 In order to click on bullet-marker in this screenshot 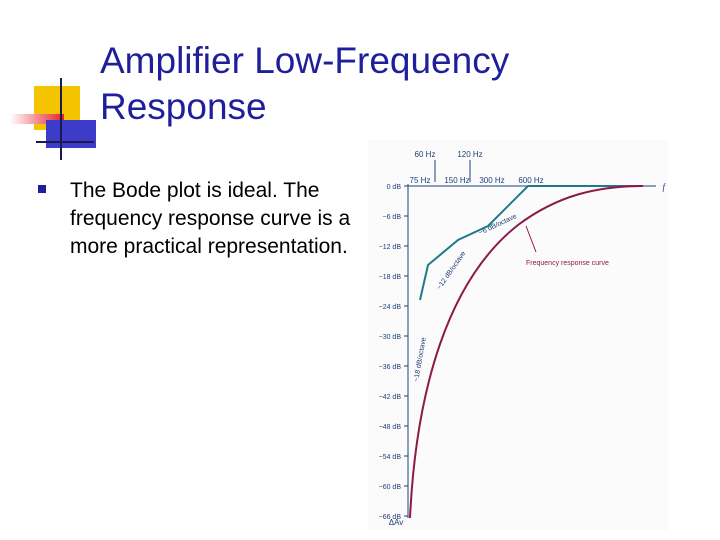, I will do `click(42, 189)`.